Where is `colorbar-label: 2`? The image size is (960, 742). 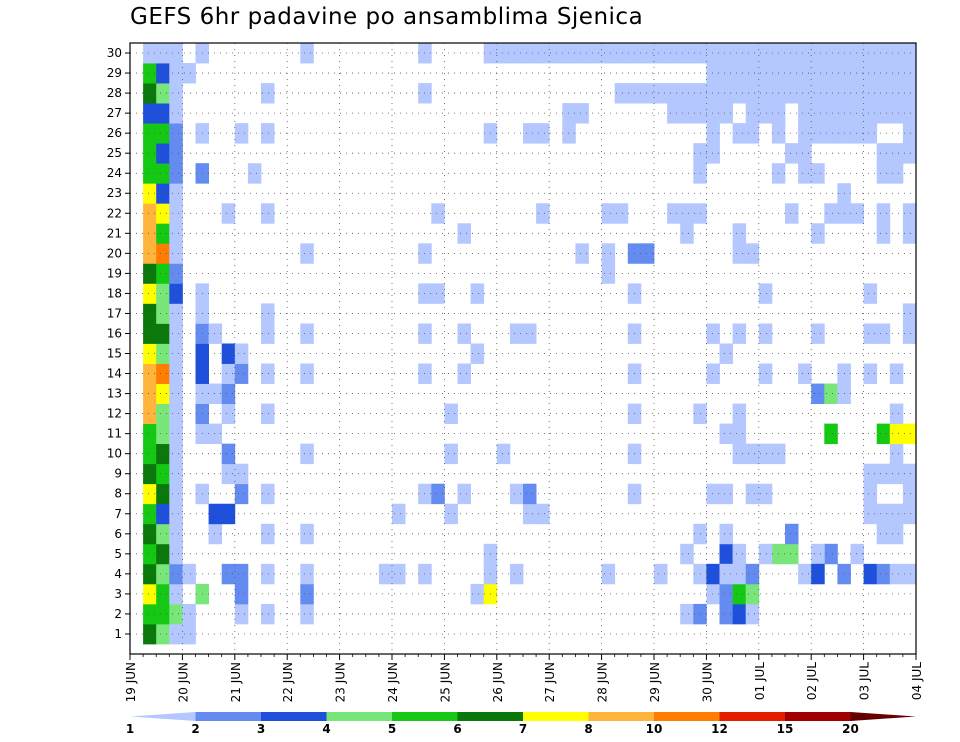
colorbar-label: 2 is located at coordinates (195, 729).